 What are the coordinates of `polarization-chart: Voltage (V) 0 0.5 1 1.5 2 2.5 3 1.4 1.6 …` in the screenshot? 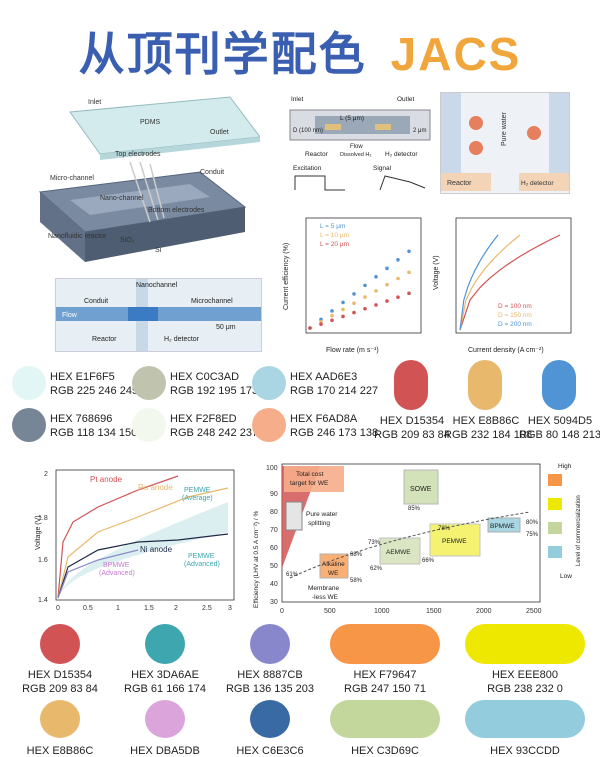 It's located at (133, 541).